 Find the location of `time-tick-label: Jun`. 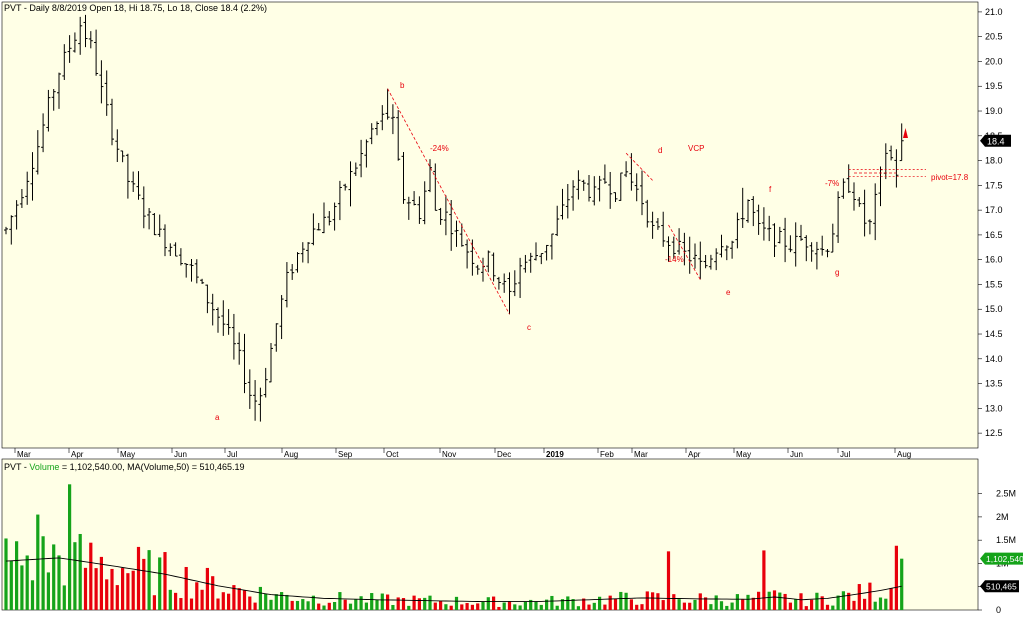

time-tick-label: Jun is located at coordinates (796, 454).